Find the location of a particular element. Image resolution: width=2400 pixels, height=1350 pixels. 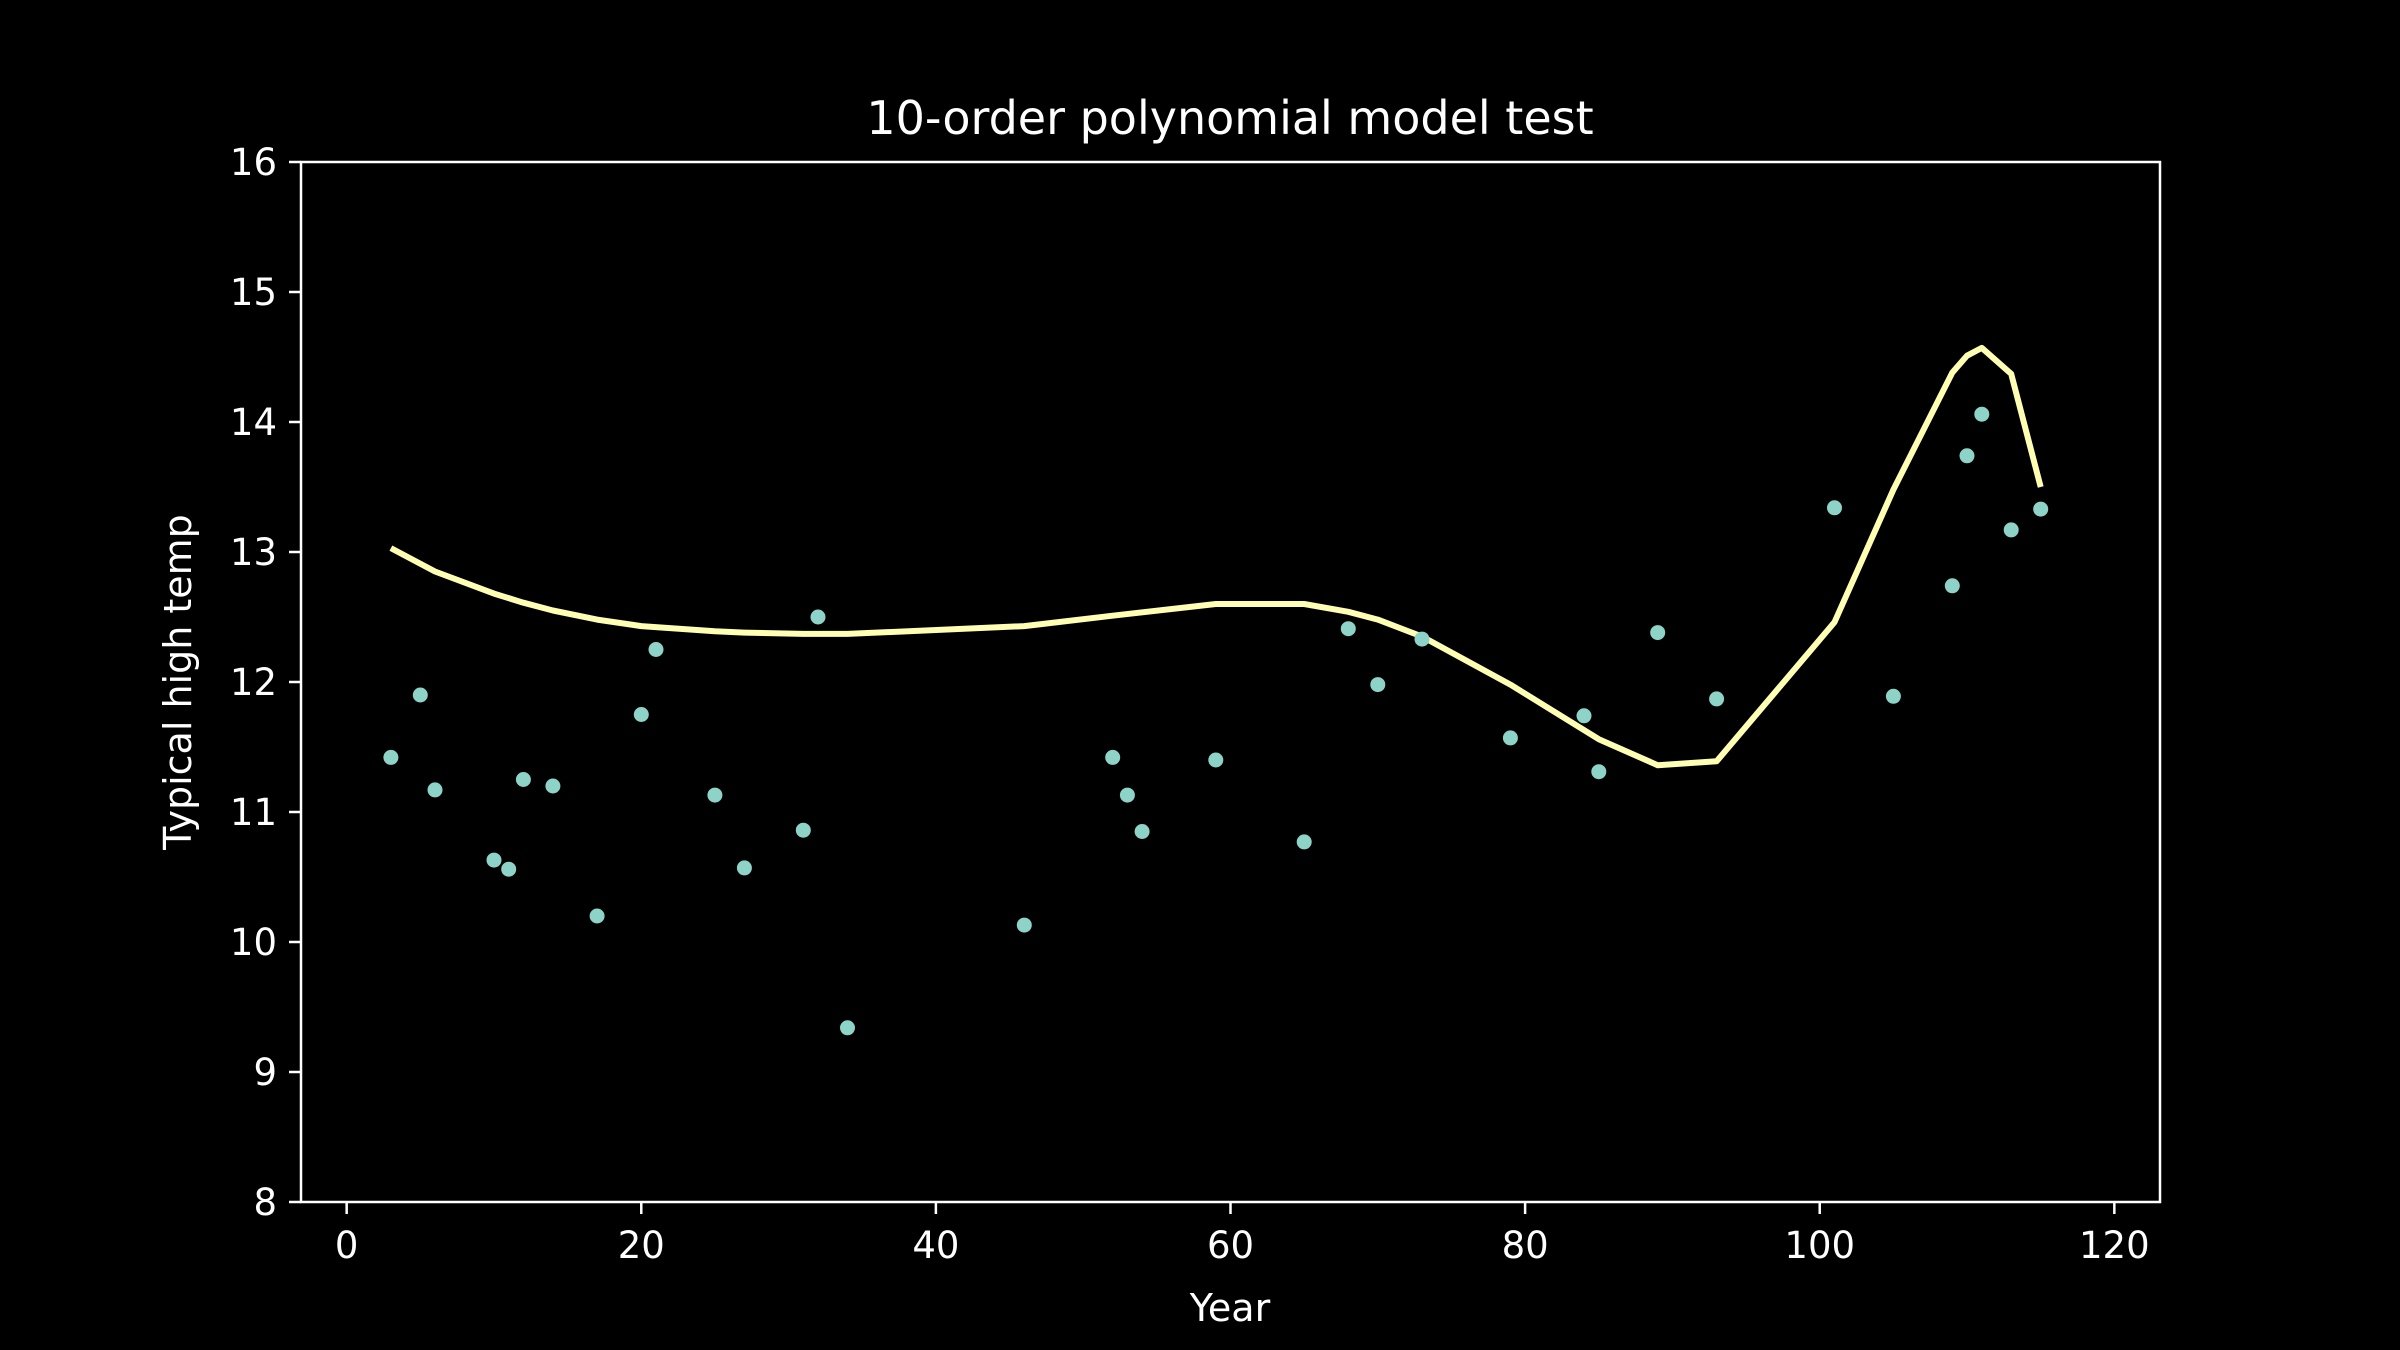

y-tick-label-15: 15 is located at coordinates (253, 292).